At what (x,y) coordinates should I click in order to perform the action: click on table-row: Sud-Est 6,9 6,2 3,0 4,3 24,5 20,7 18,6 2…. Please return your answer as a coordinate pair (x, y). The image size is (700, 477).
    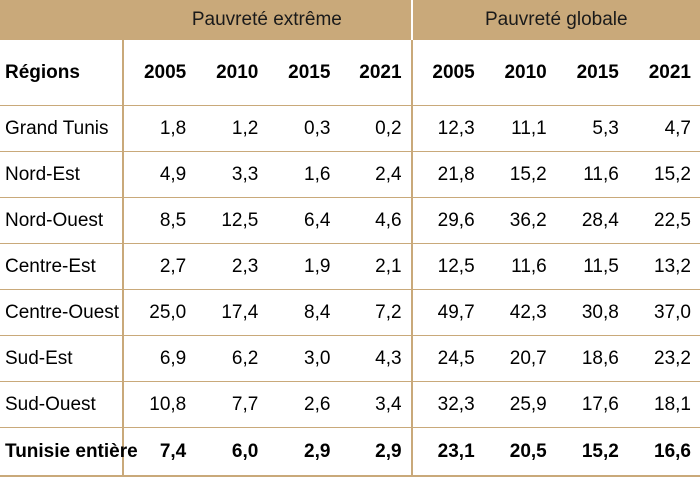
    Looking at the image, I should click on (350, 358).